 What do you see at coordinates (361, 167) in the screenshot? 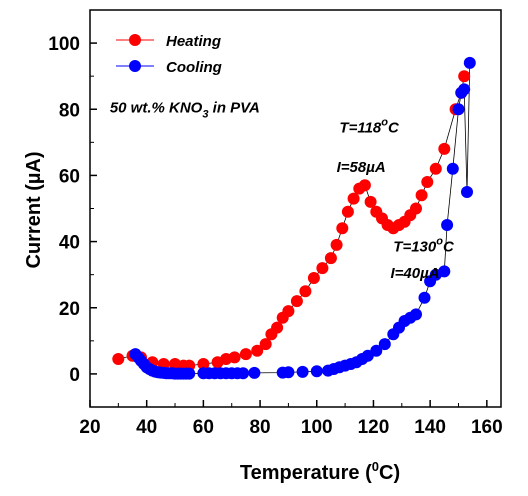
I see `annotation: I=58µA` at bounding box center [361, 167].